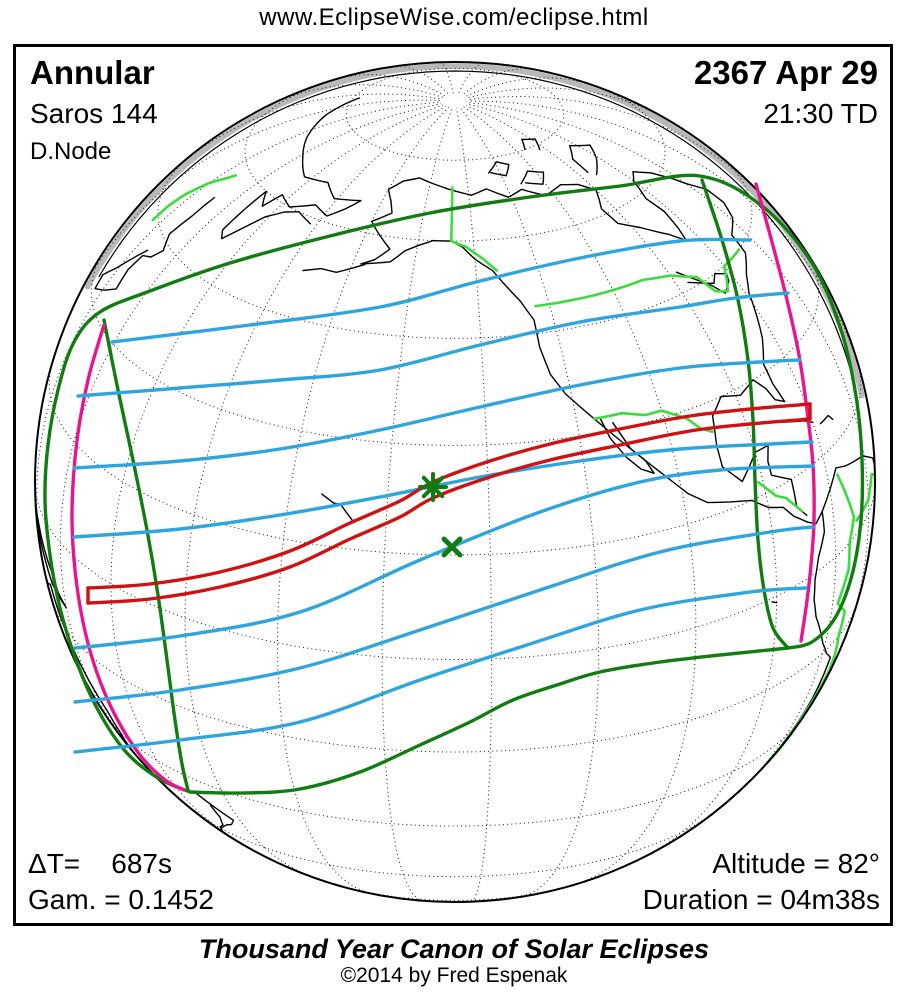  Describe the element at coordinates (121, 899) in the screenshot. I see `gamma-value: Gam. = 0.1452` at that location.